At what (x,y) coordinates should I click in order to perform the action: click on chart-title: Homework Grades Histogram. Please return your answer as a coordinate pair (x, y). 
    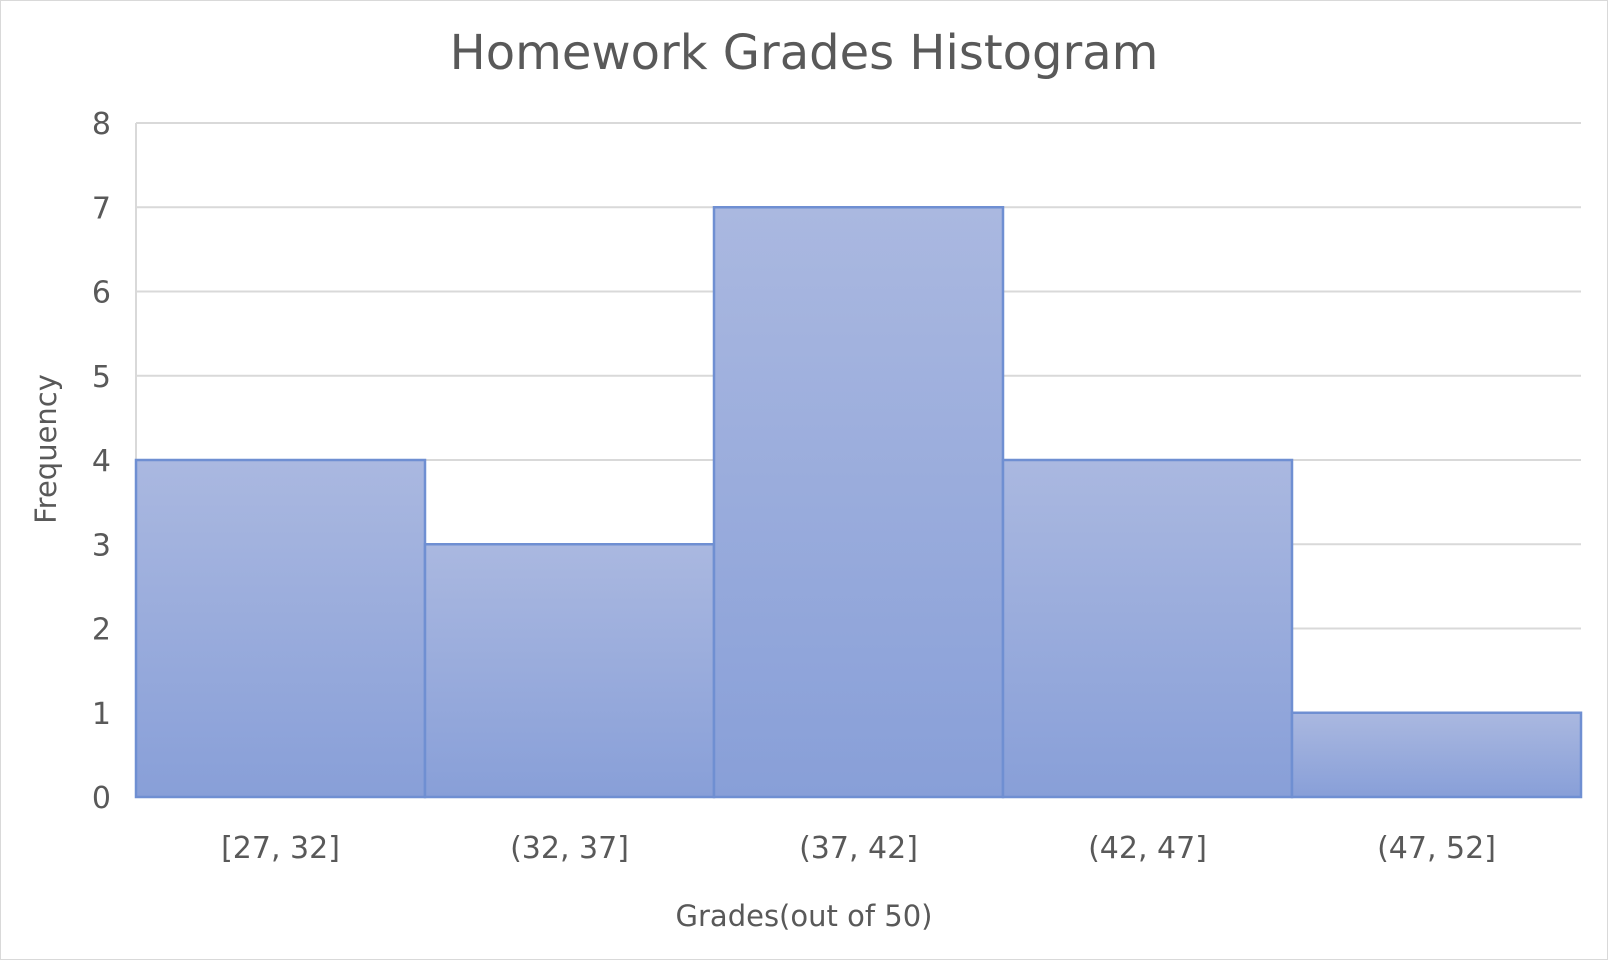
    Looking at the image, I should click on (804, 53).